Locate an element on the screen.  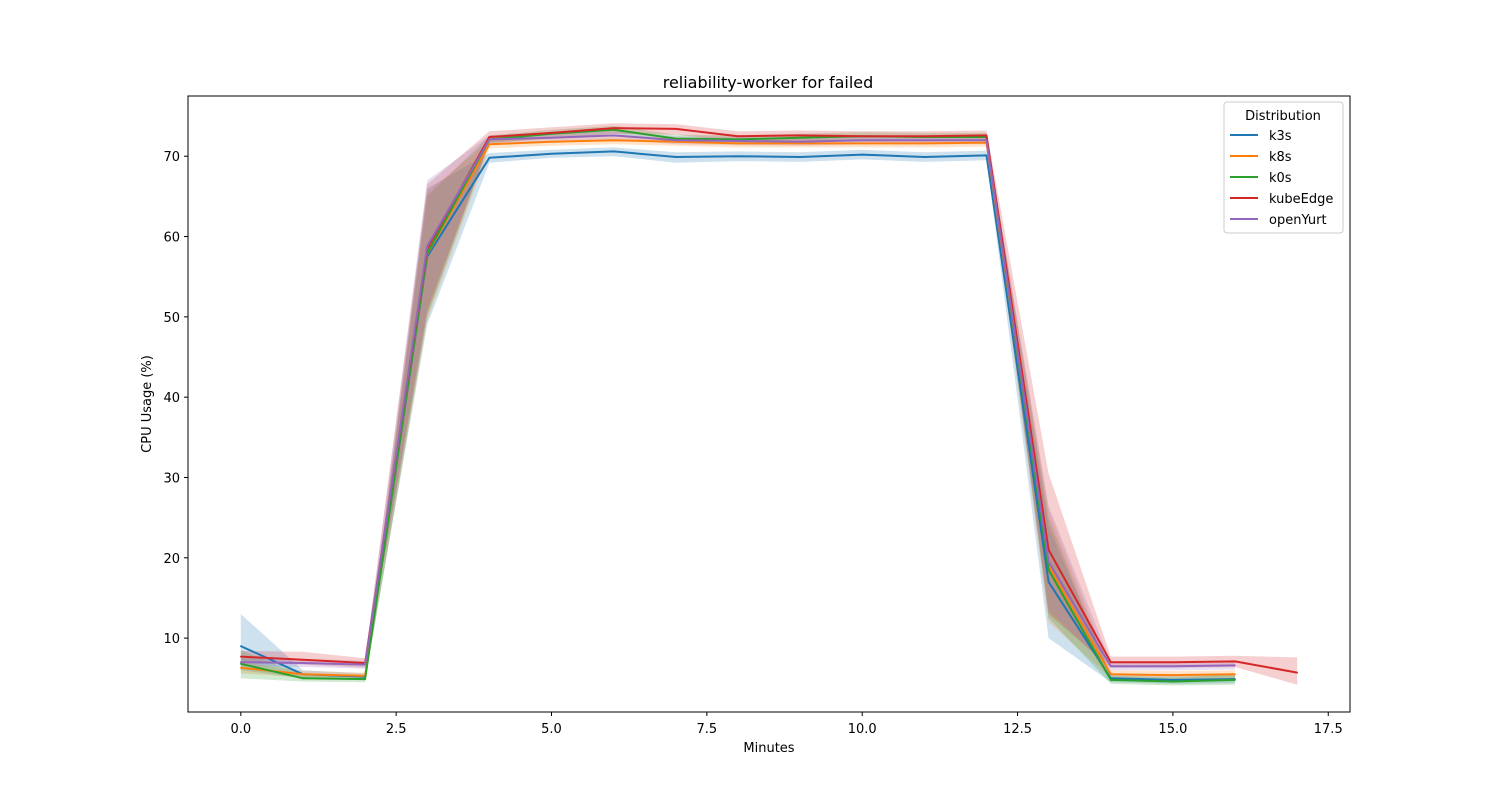
legend: Distribution k3s k8s k0s kubeEdge openYurt is located at coordinates (1283, 167).